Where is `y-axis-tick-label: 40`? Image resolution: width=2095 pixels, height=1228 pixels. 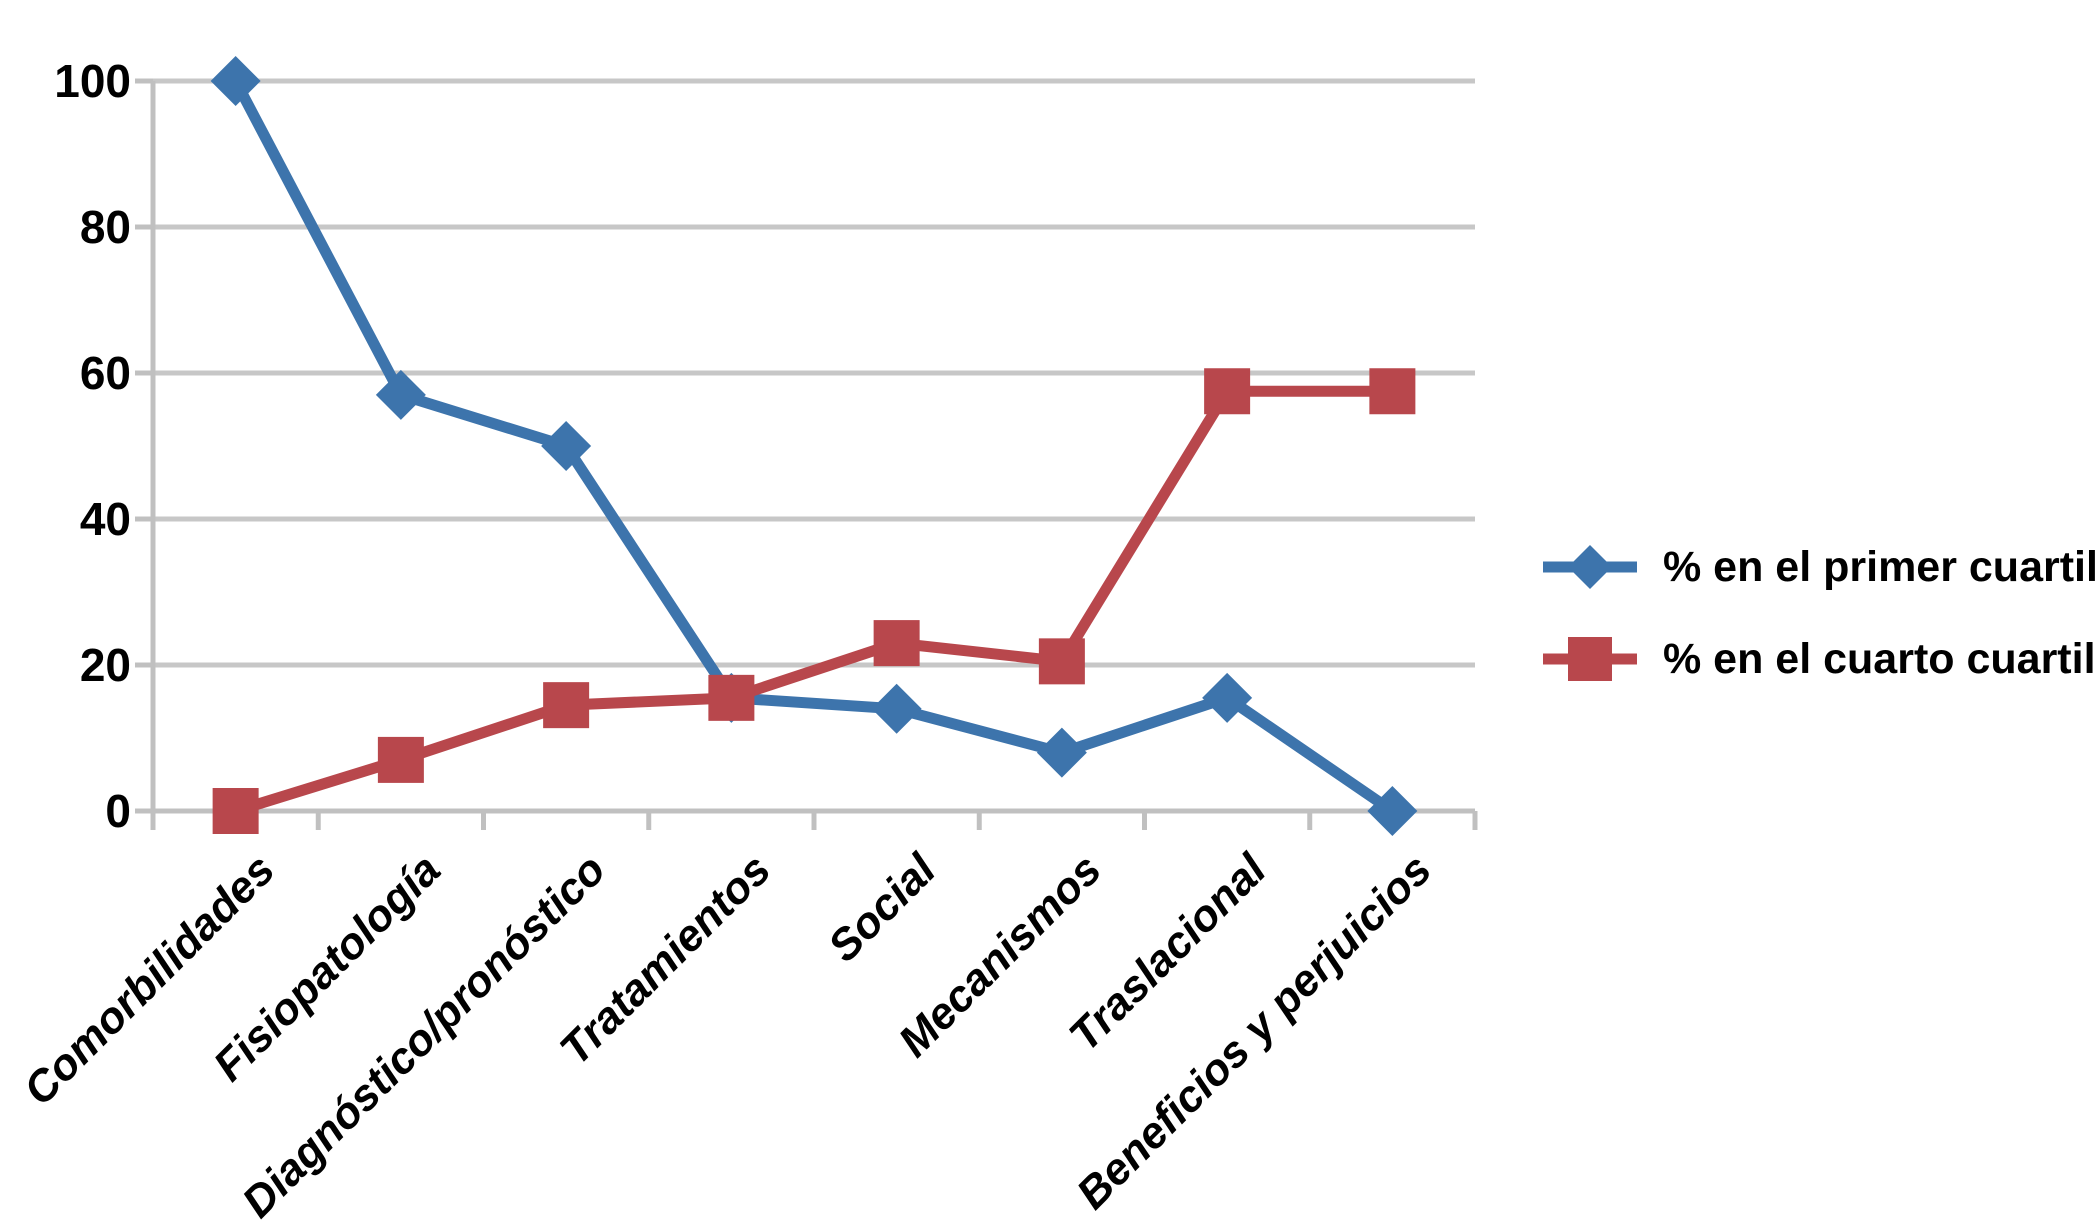
y-axis-tick-label: 40 is located at coordinates (105, 519).